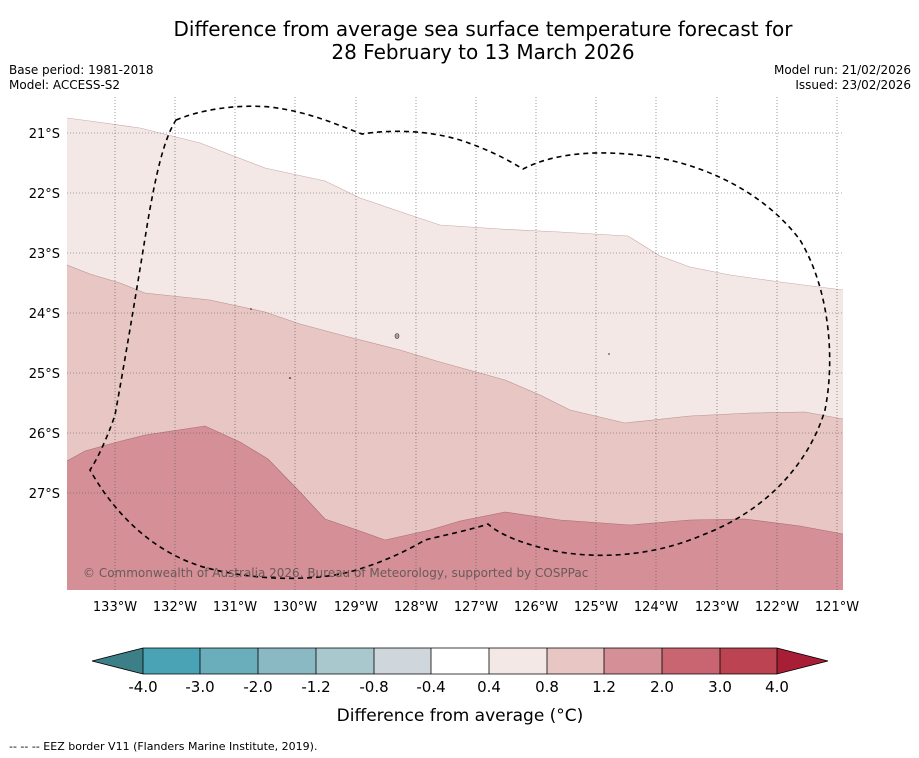  What do you see at coordinates (853, 85) in the screenshot?
I see `issued-date: Issued: 23/02/2026` at bounding box center [853, 85].